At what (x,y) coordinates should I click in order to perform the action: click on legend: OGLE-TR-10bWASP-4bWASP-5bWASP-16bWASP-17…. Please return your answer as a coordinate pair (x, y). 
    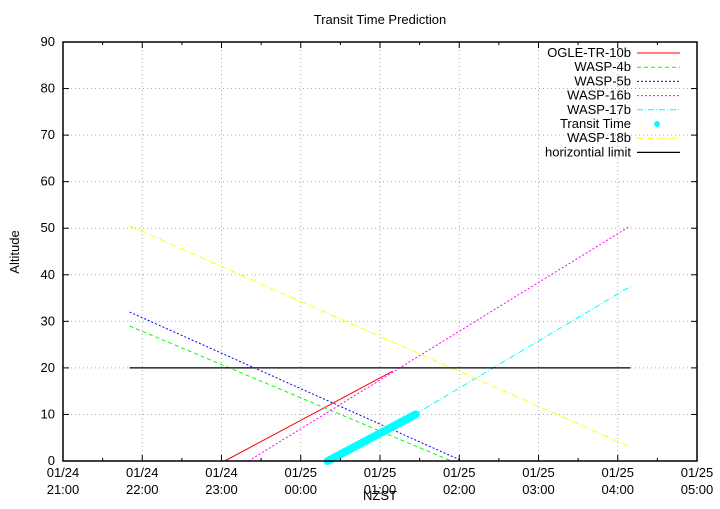
    Looking at the image, I should click on (612, 102).